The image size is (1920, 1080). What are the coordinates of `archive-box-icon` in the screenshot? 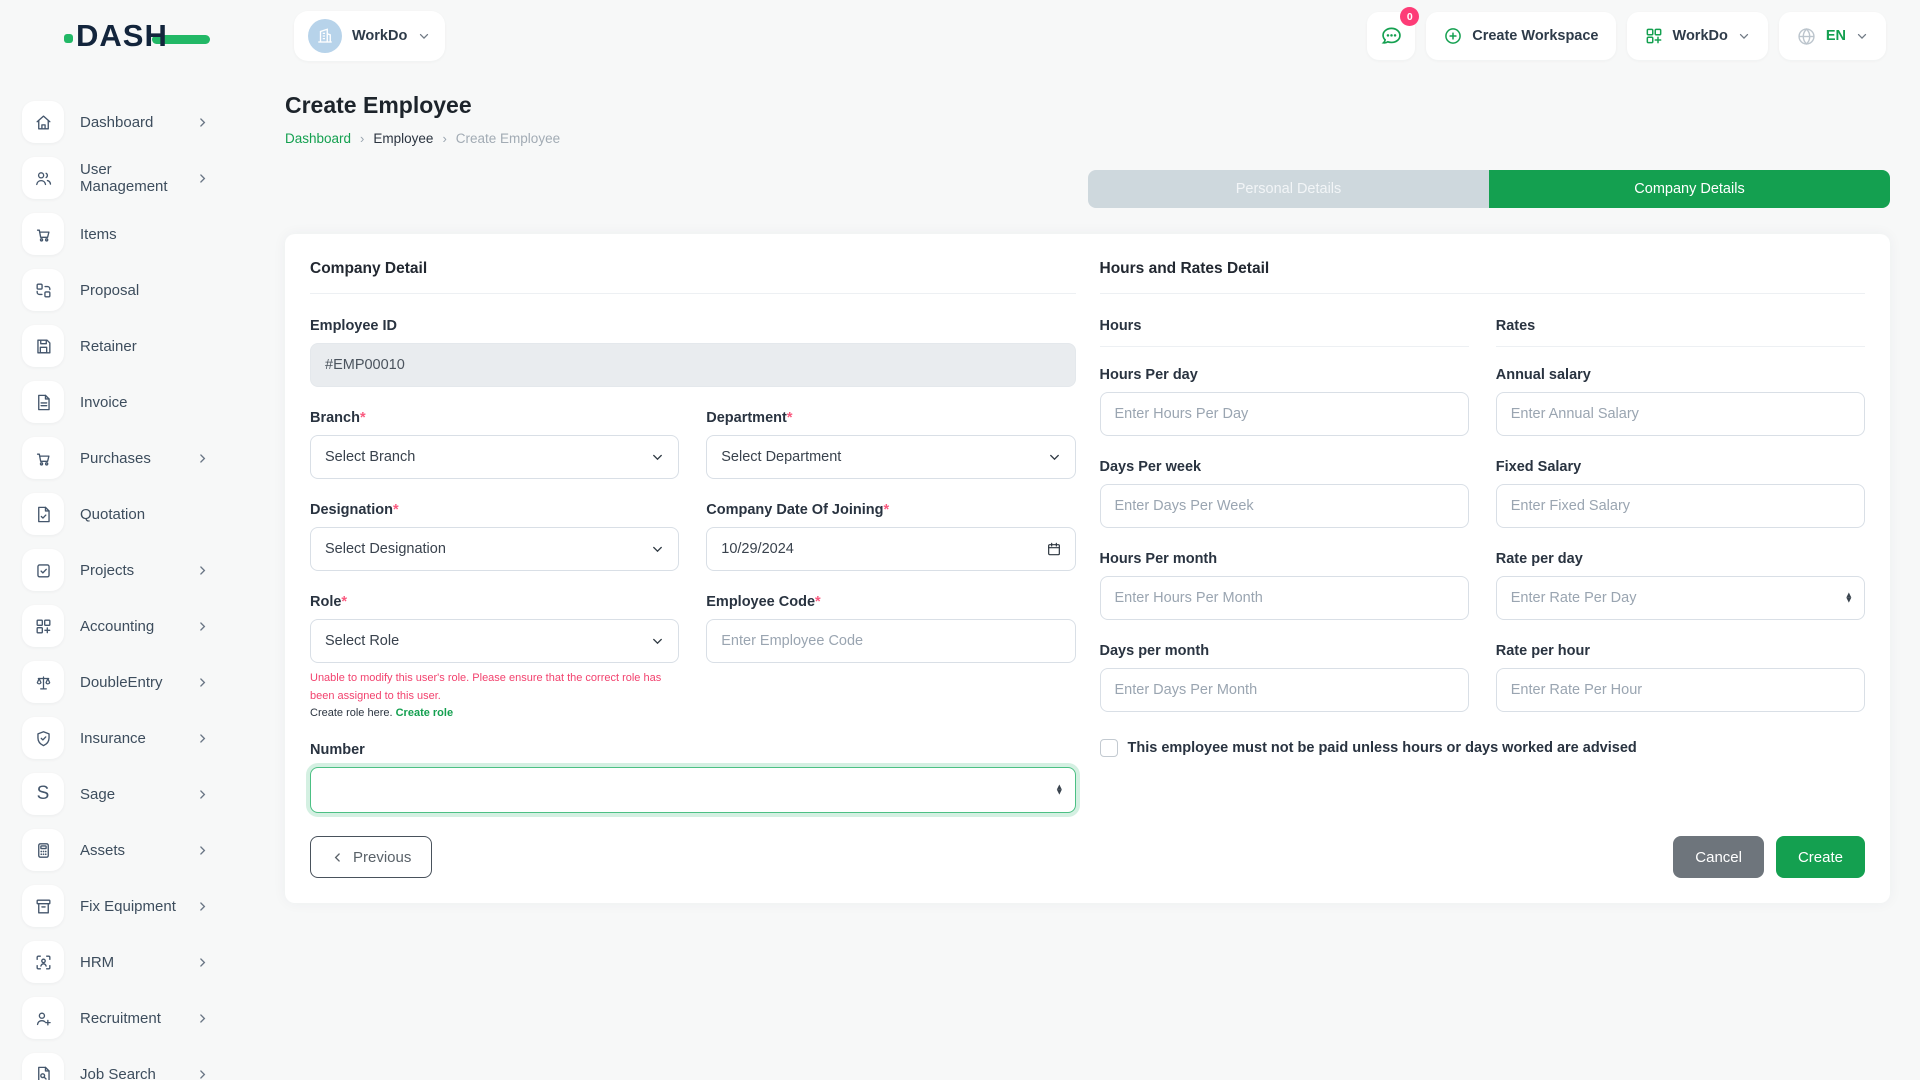 It's located at (43, 906).